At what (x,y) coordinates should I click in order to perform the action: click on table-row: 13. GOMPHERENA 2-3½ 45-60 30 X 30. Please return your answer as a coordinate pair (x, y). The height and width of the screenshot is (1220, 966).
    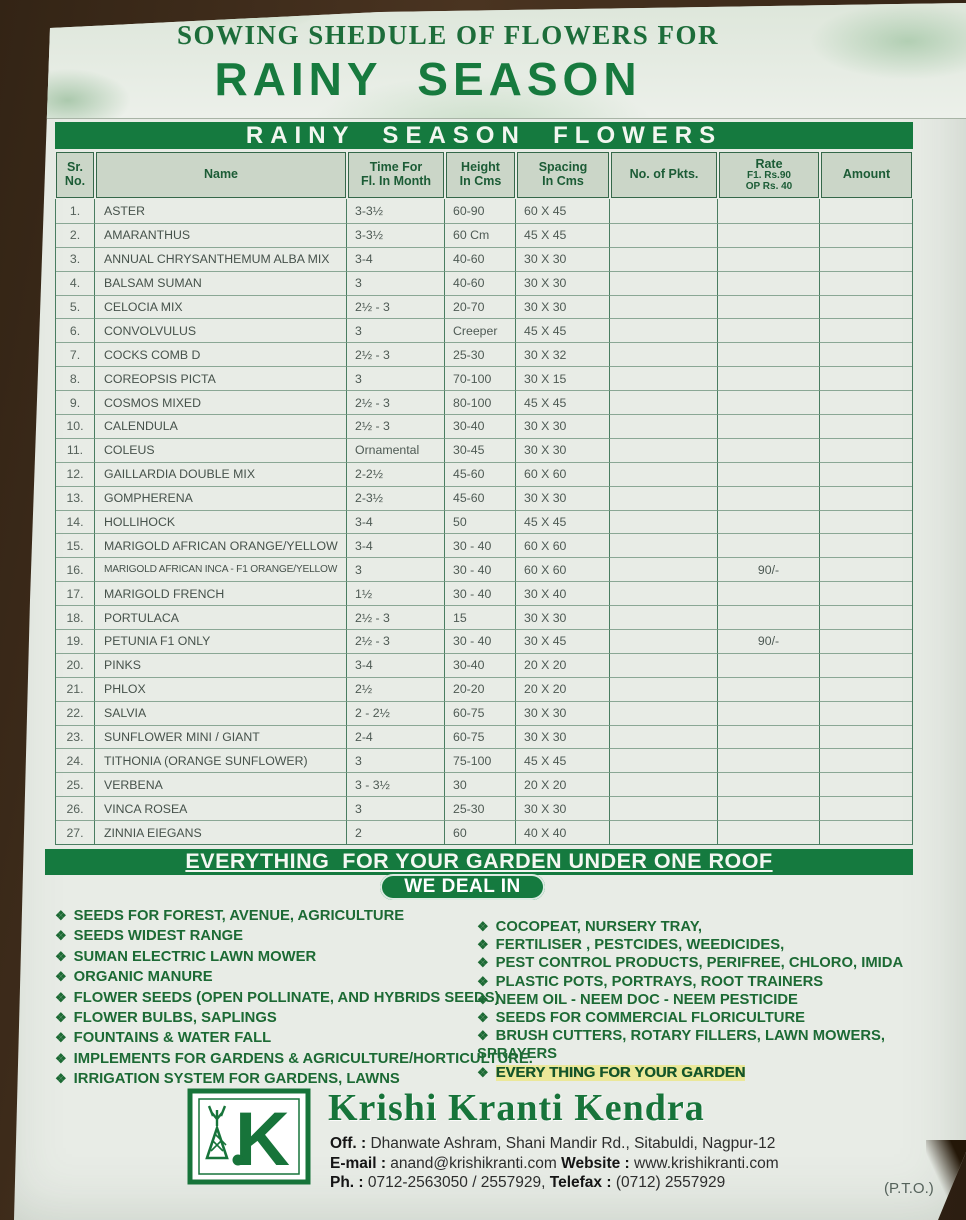
    Looking at the image, I should click on (484, 497).